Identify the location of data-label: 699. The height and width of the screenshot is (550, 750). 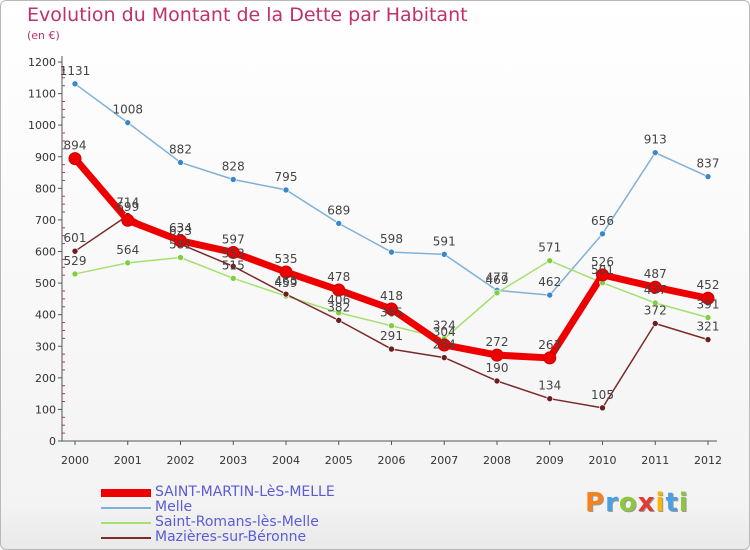
(127, 207).